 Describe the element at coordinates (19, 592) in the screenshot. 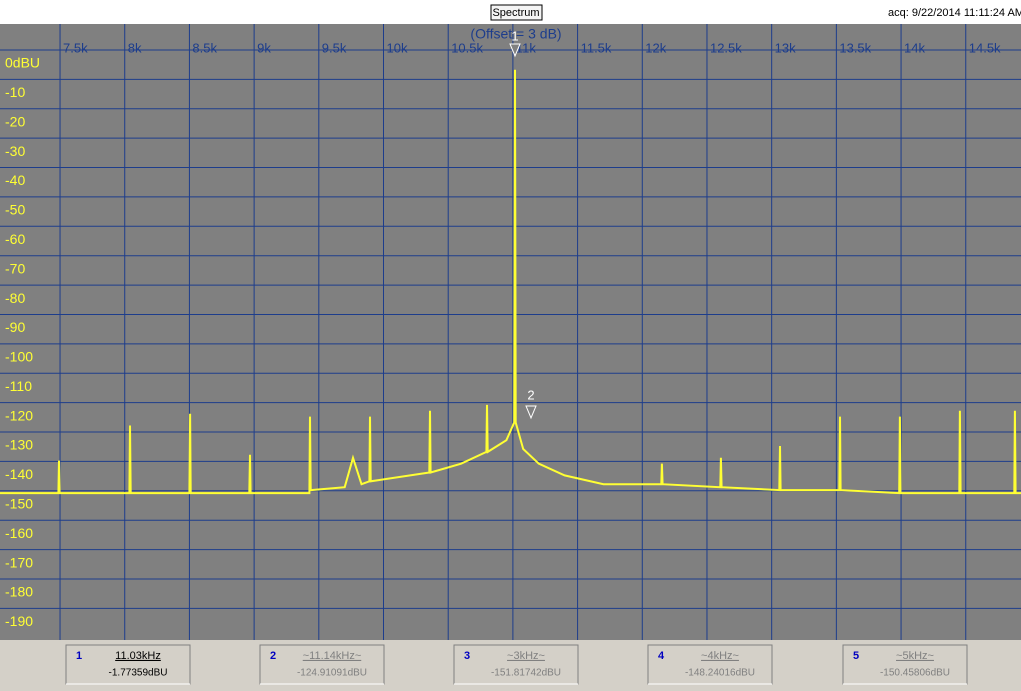

I see `y-tick-label: -180` at that location.